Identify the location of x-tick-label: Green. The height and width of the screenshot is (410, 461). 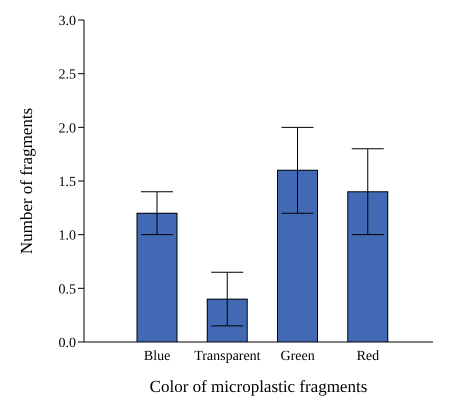
(297, 356).